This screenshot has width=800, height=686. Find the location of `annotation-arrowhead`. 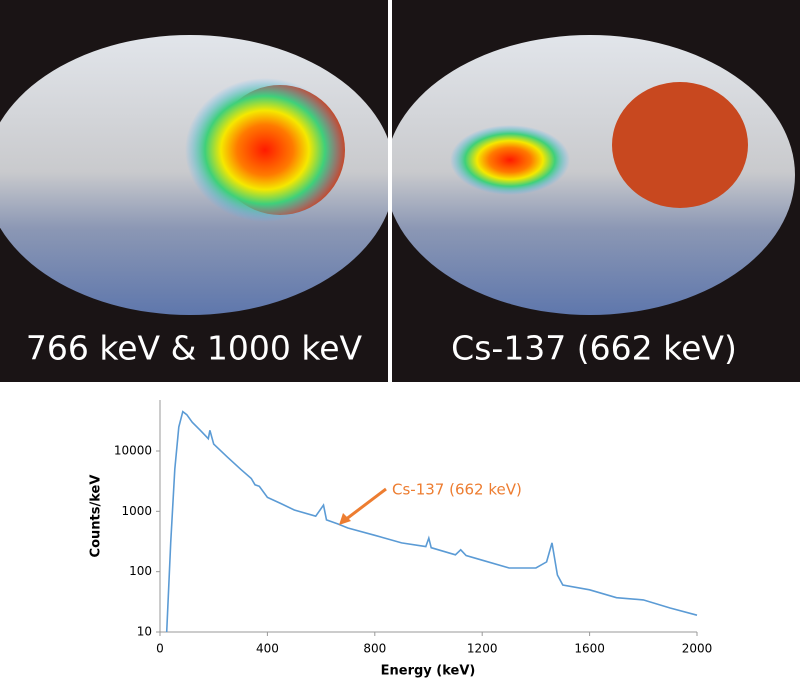

annotation-arrowhead is located at coordinates (345, 519).